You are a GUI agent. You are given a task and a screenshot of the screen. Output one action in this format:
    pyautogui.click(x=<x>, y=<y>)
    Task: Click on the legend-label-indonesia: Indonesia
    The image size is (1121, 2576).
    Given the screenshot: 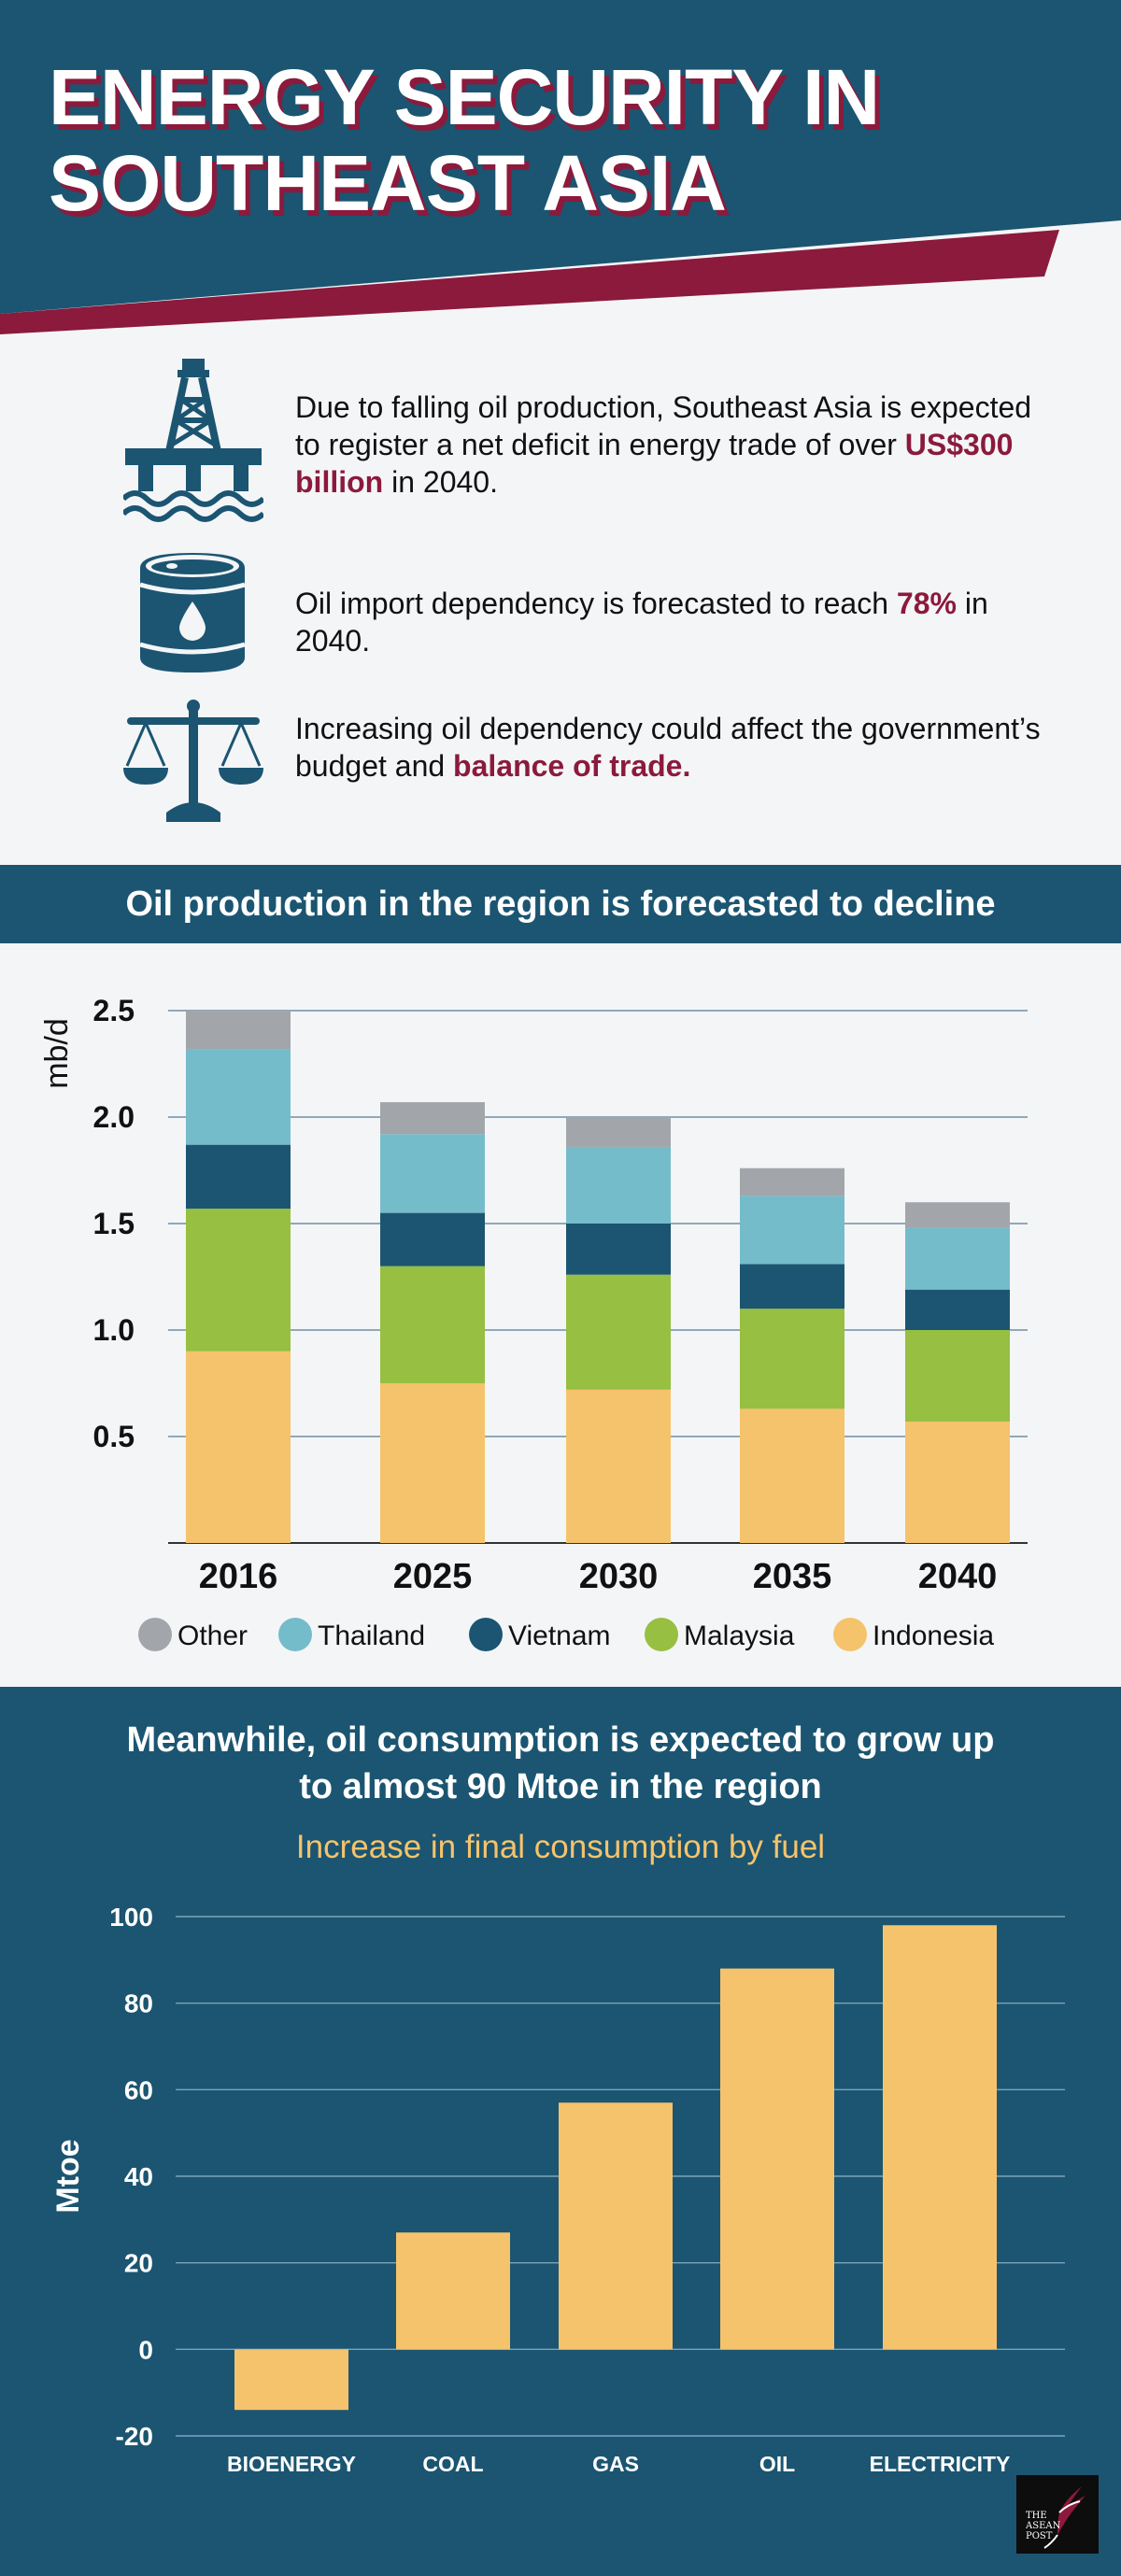 What is the action you would take?
    pyautogui.click(x=934, y=1636)
    